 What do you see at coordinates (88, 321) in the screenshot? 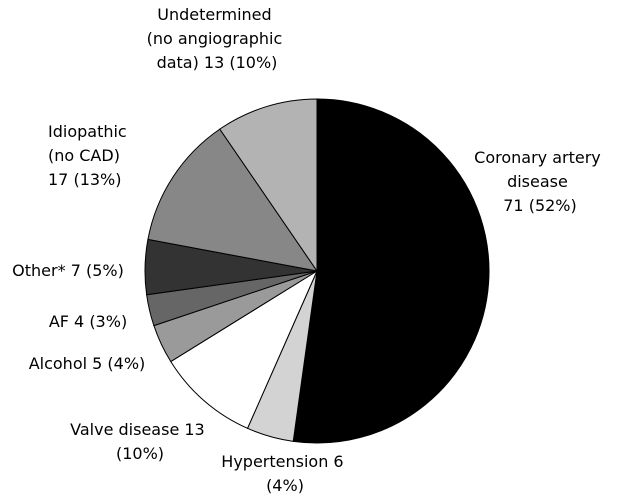
I see `slice-label: AF 4 (3%)` at bounding box center [88, 321].